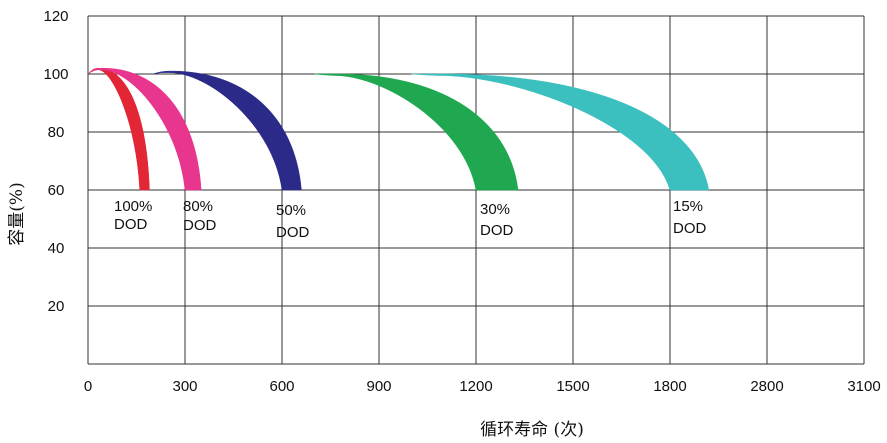  Describe the element at coordinates (133, 206) in the screenshot. I see `band-label-value: 100%` at that location.